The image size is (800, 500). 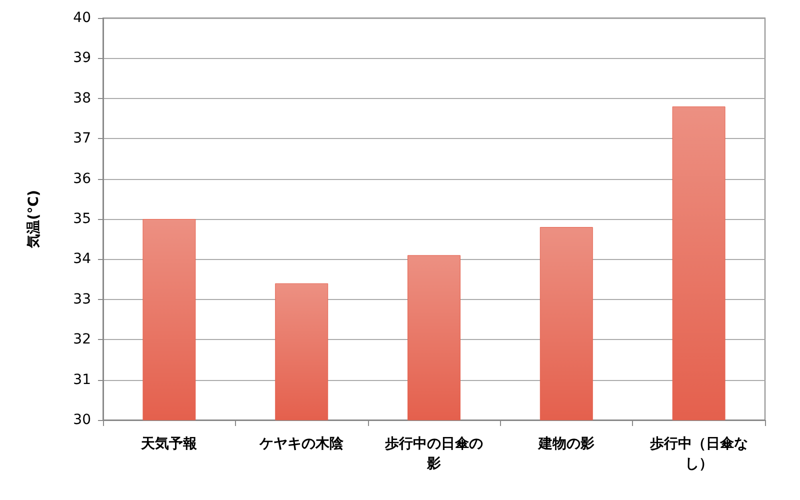 What do you see at coordinates (82, 58) in the screenshot?
I see `y-tick-label: 39` at bounding box center [82, 58].